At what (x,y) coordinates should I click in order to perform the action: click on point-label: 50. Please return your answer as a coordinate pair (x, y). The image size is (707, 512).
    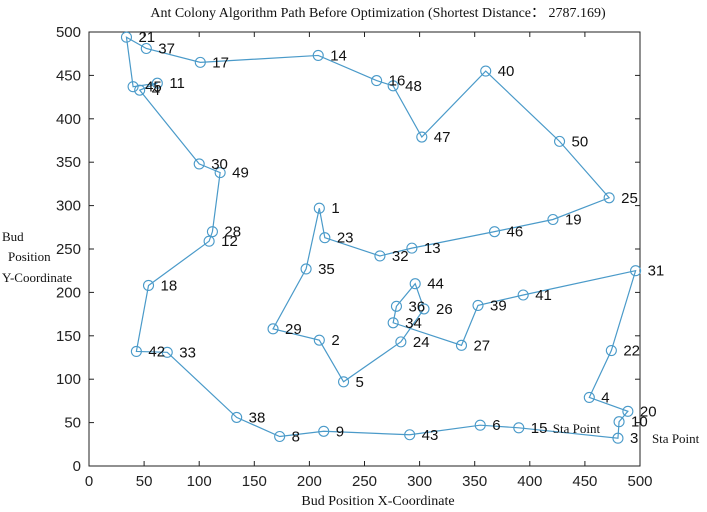
    Looking at the image, I should click on (580, 141).